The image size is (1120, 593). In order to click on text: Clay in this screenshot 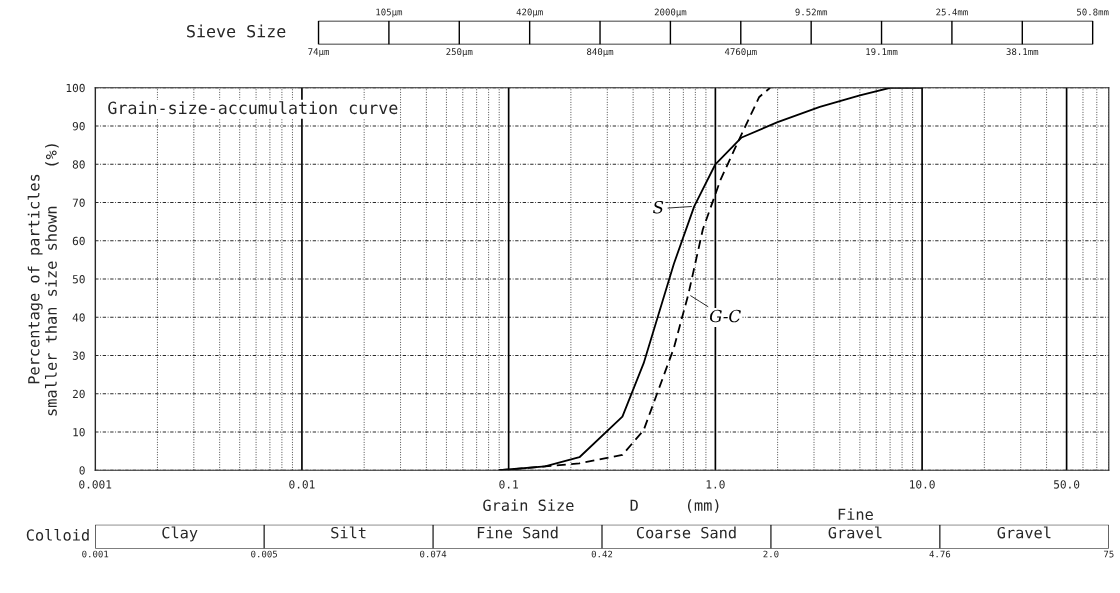, I will do `click(180, 534)`.